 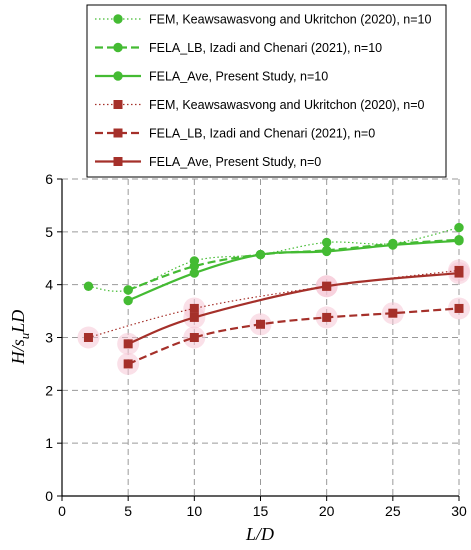 What do you see at coordinates (49, 390) in the screenshot?
I see `y-tick-label: 2` at bounding box center [49, 390].